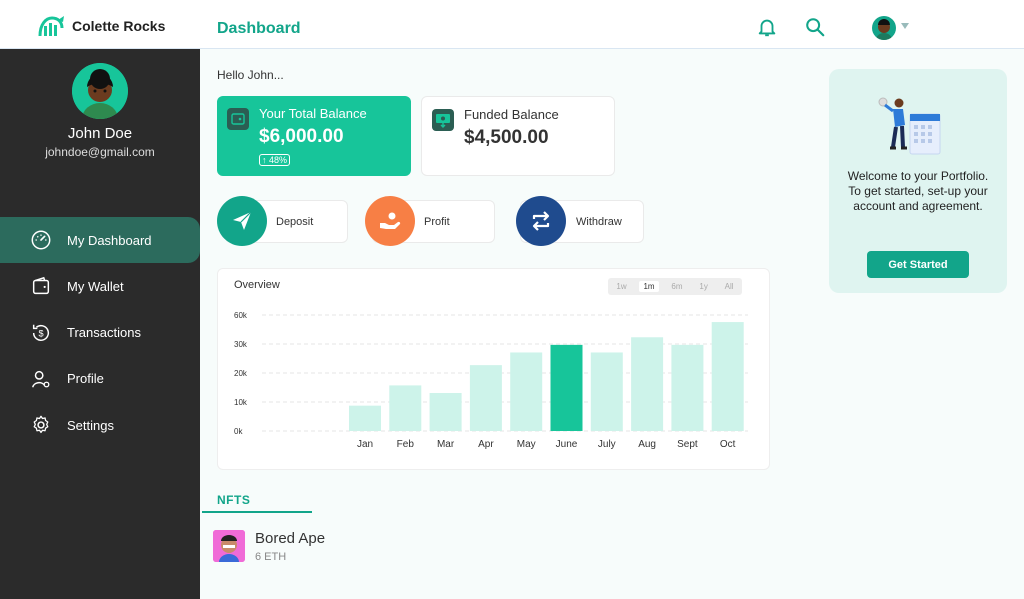 The width and height of the screenshot is (1024, 599). I want to click on funded-balance-card: Funded Balance $4,500.00, so click(518, 136).